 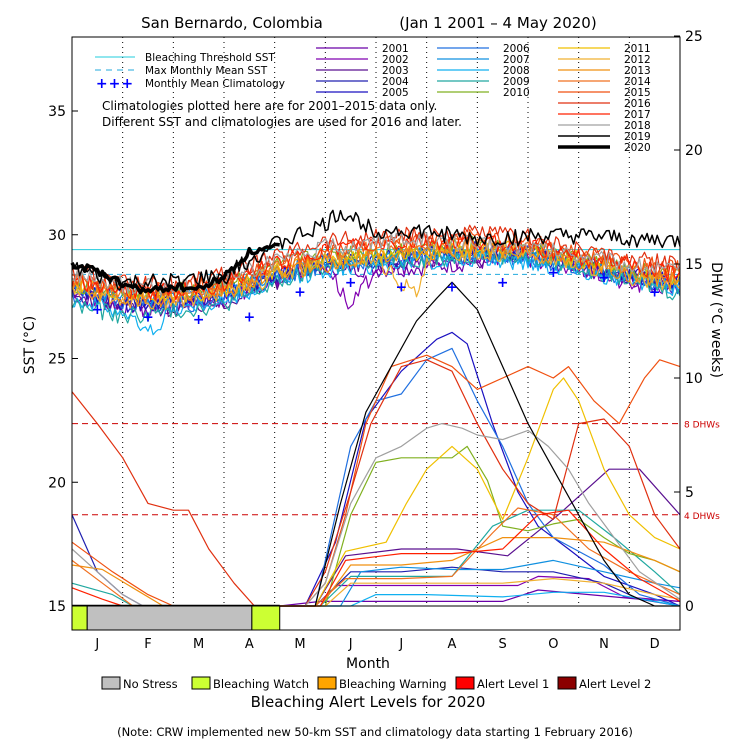 What do you see at coordinates (637, 60) in the screenshot?
I see `legend-year-label: 2012` at bounding box center [637, 60].